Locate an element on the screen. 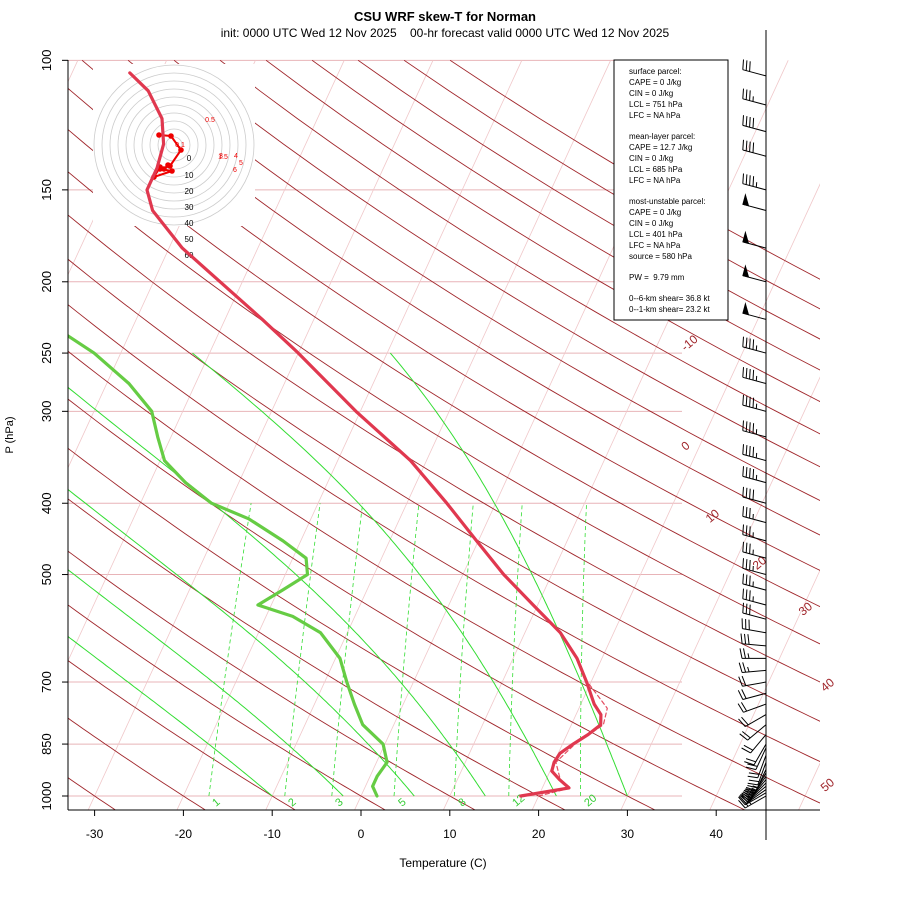 The image size is (900, 905). y-tick-label: 300 is located at coordinates (46, 411).